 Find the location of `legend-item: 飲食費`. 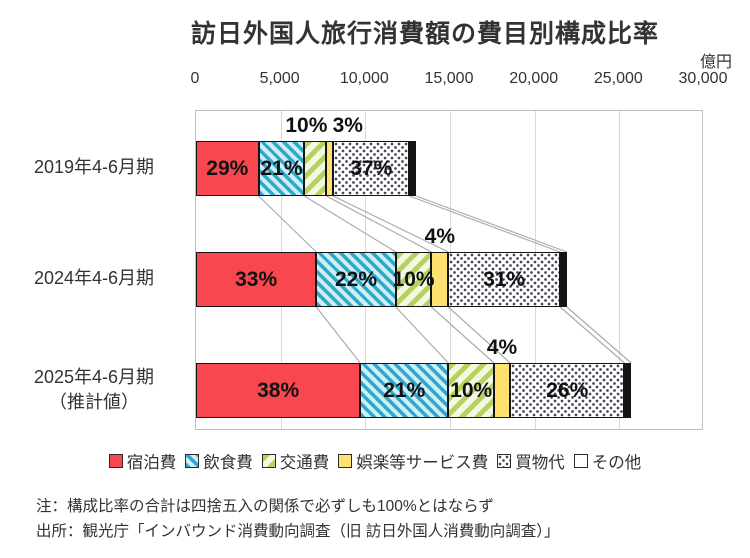

legend-item: 飲食費 is located at coordinates (219, 461).